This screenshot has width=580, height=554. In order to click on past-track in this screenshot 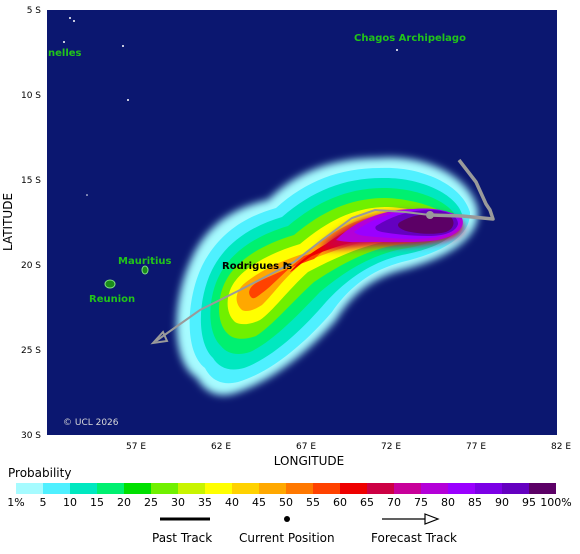, I will do `click(462, 189)`.